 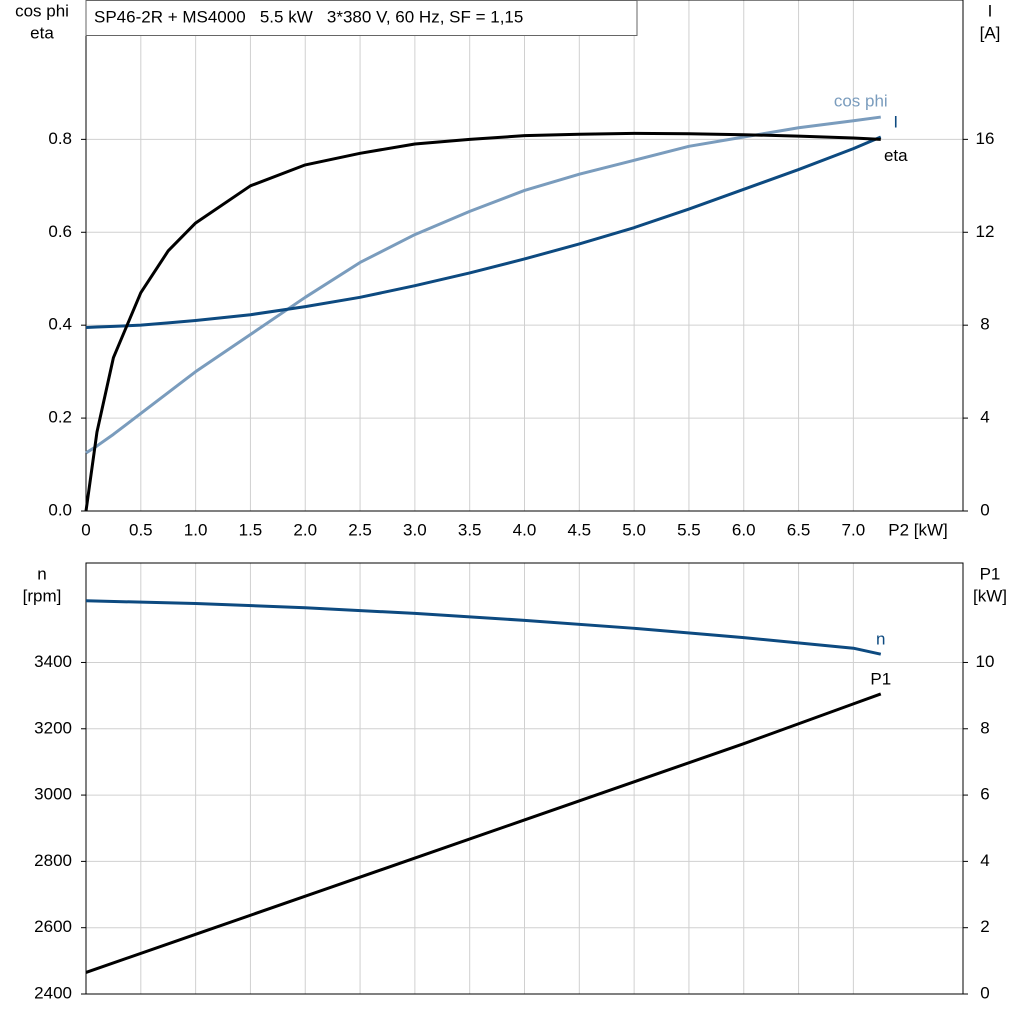 What do you see at coordinates (53, 992) in the screenshot?
I see `y-tick-label: 2400` at bounding box center [53, 992].